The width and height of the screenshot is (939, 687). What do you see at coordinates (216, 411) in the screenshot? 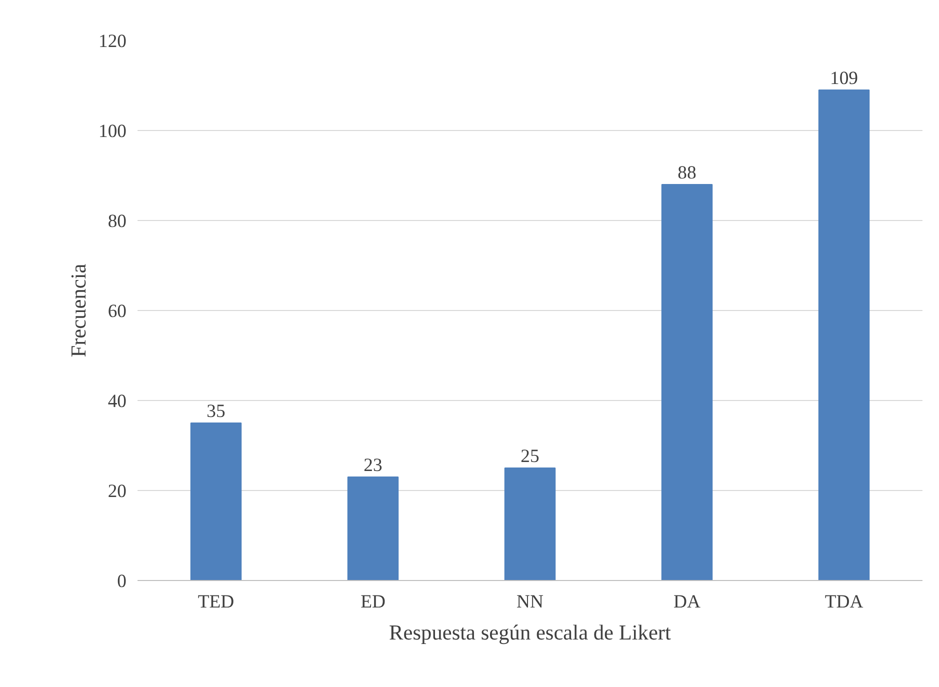
I see `data-label: 35` at bounding box center [216, 411].